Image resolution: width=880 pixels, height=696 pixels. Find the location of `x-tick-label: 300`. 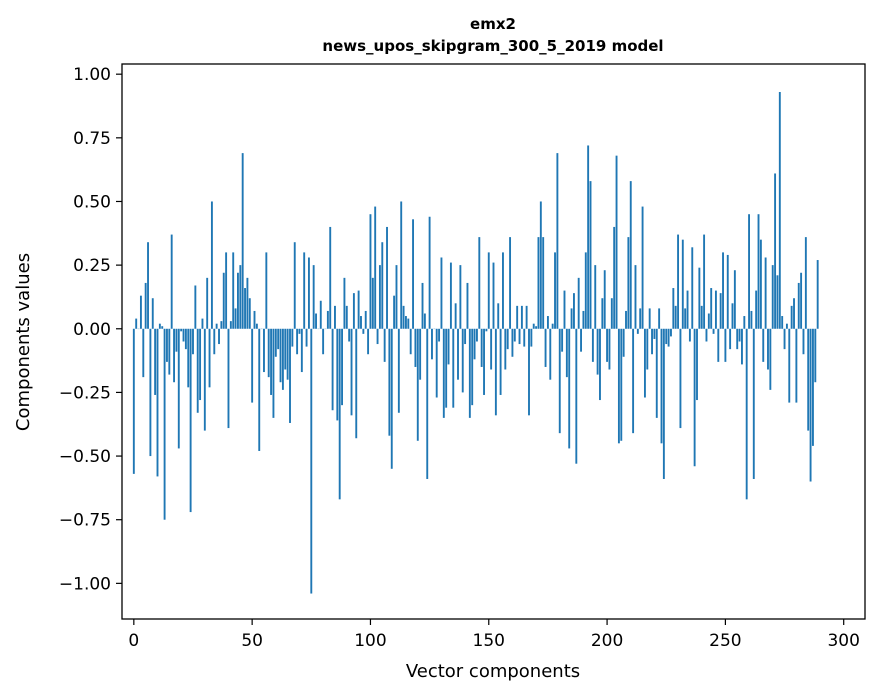

x-tick-label: 300 is located at coordinates (843, 641).